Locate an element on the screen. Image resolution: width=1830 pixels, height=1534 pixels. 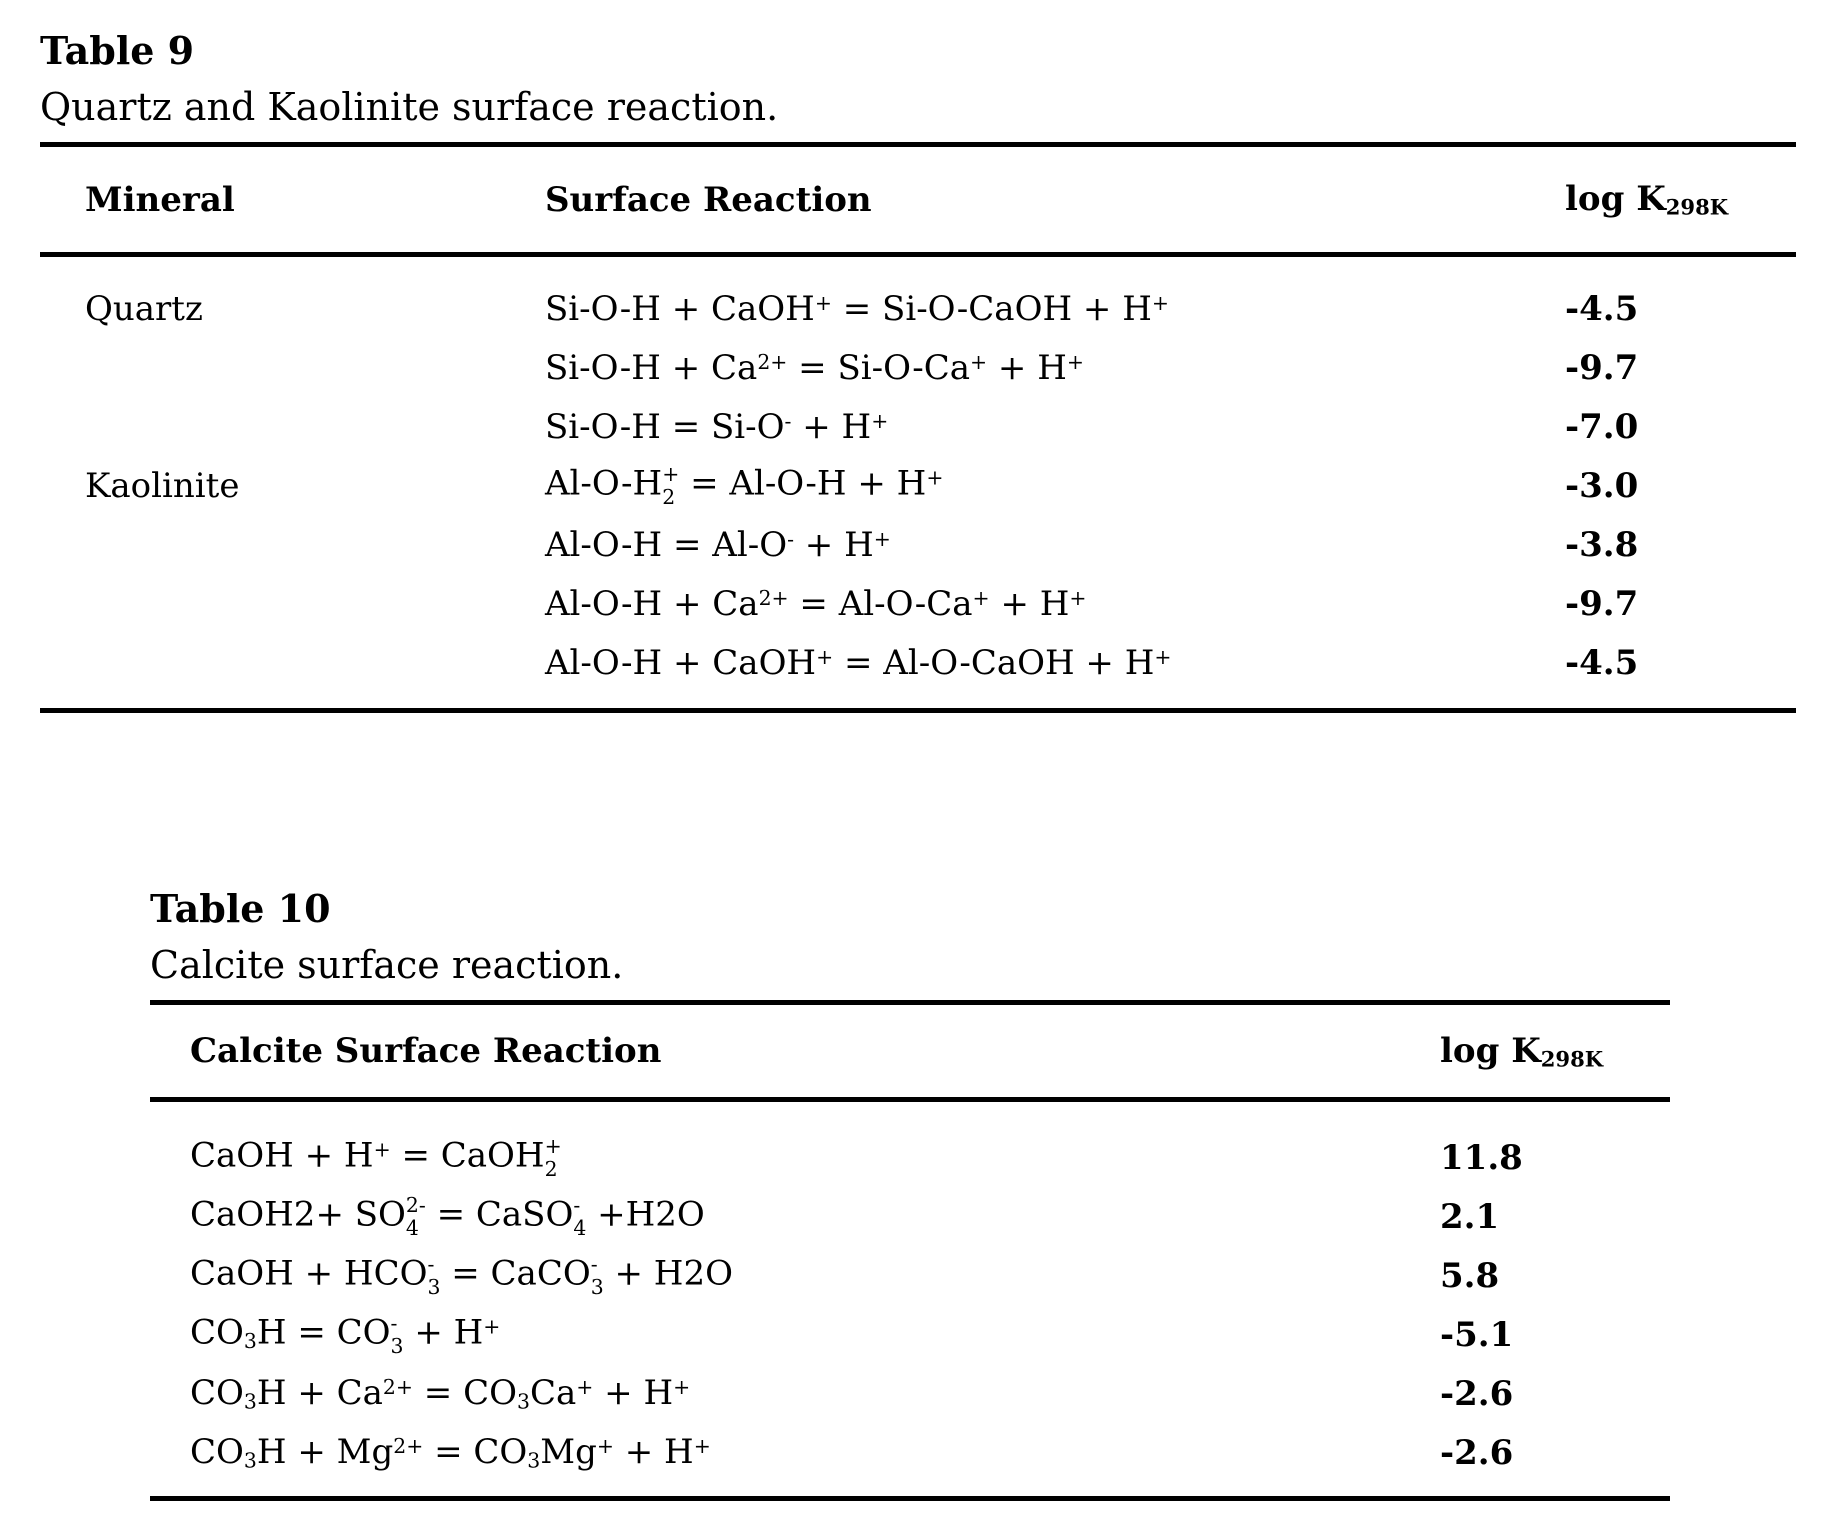
reaction-cell: CaOH2+ SO 2- 4 = CaSO -4 +H2O is located at coordinates (447, 1216).